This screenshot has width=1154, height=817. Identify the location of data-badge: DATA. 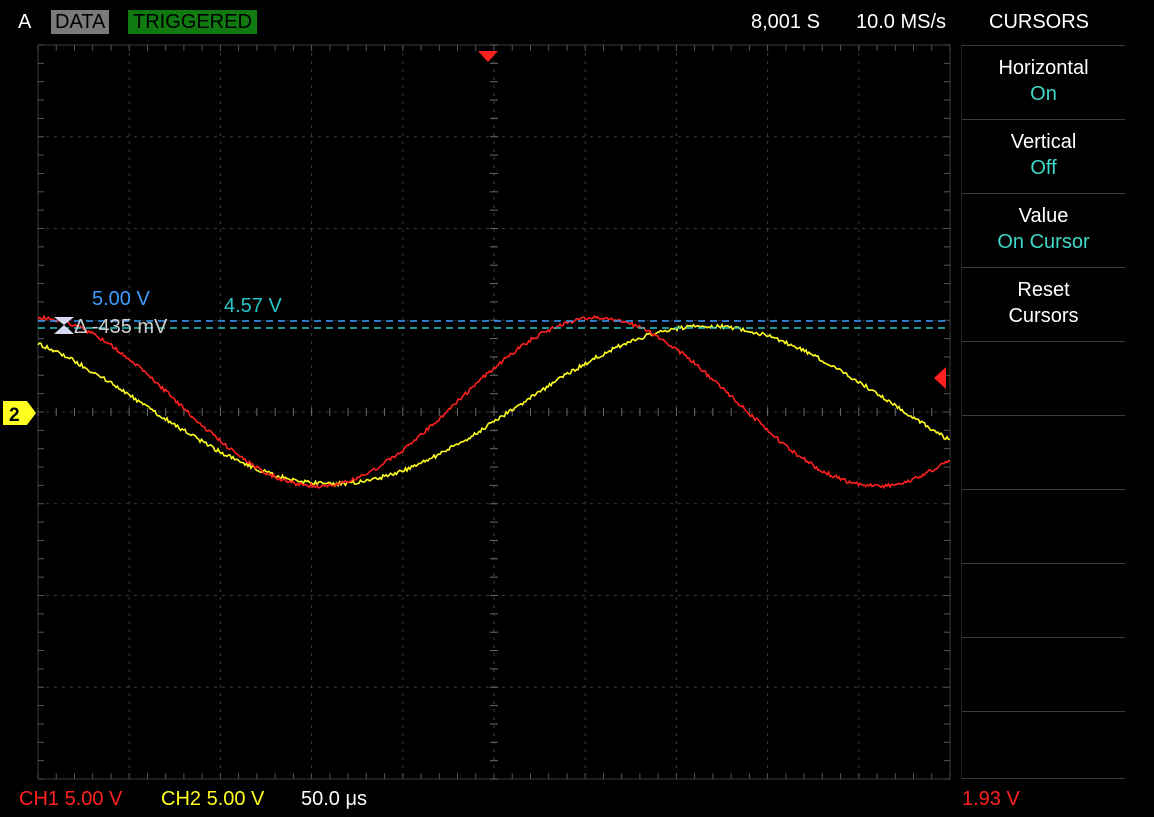
(80, 22).